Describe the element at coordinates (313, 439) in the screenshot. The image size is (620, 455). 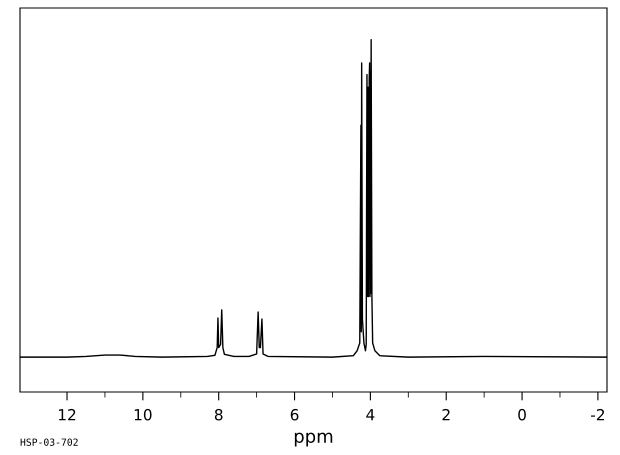
I see `x-axis-title: ppm` at that location.